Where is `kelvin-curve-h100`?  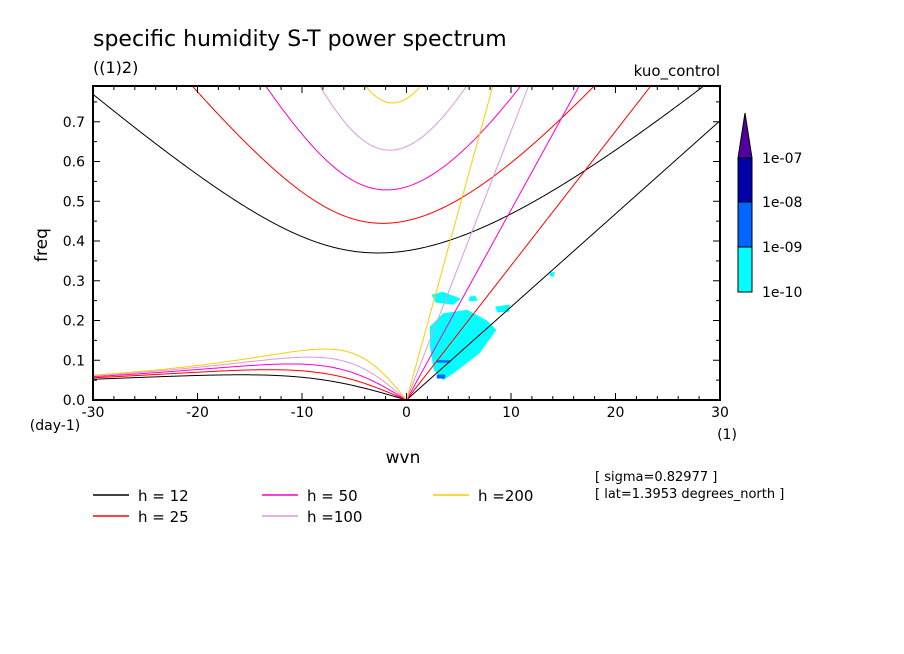 kelvin-curve-h100 is located at coordinates (468, 243).